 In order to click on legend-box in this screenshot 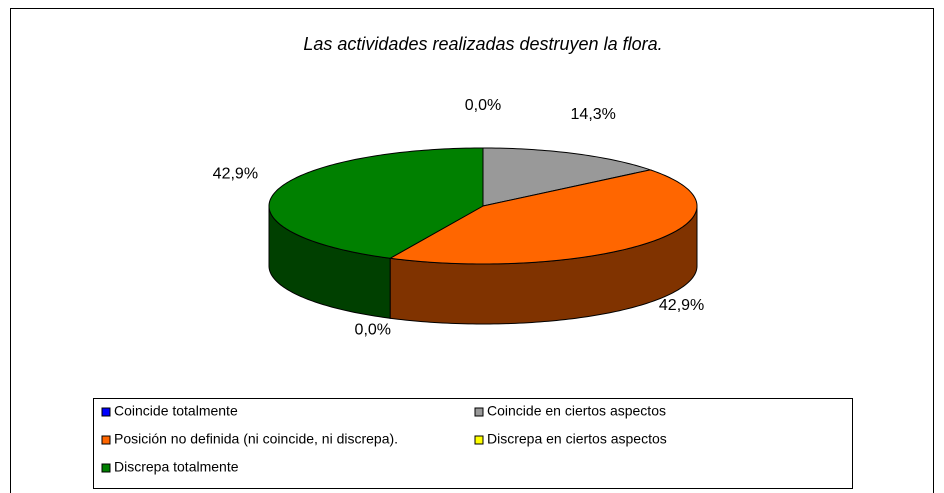, I will do `click(473, 443)`.